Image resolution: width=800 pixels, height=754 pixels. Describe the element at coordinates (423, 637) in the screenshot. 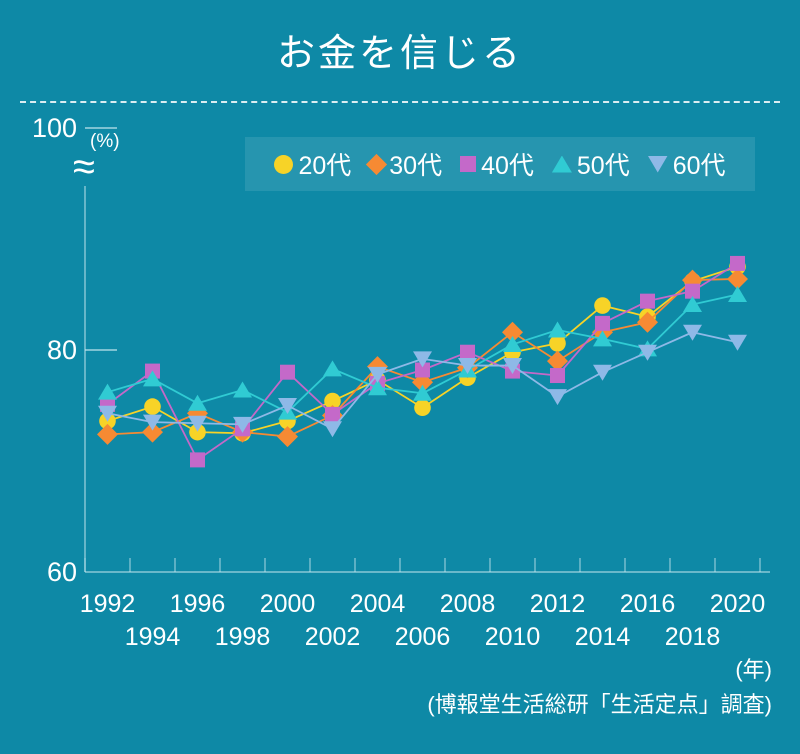

I see `x-tick-label: 2006` at that location.